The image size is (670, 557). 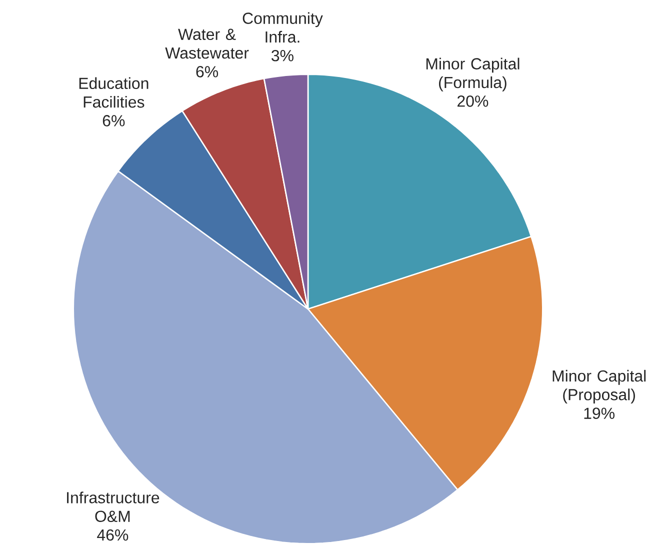 I want to click on data-label: 46%, so click(x=112, y=535).